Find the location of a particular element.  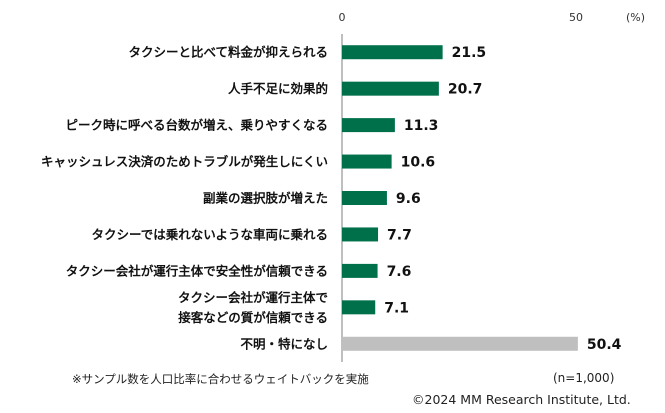

x-tick-label: 0 is located at coordinates (342, 17).